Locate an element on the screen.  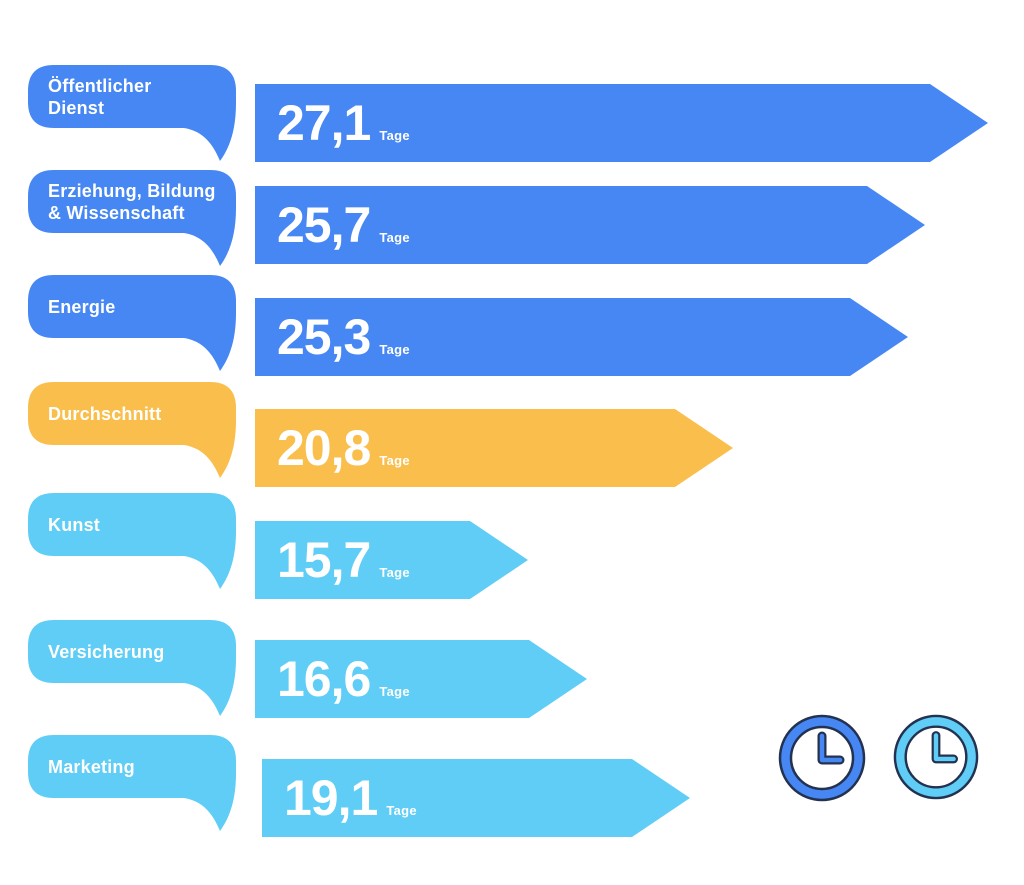
category-bubble-versicherung: Versicherung is located at coordinates (132, 669).